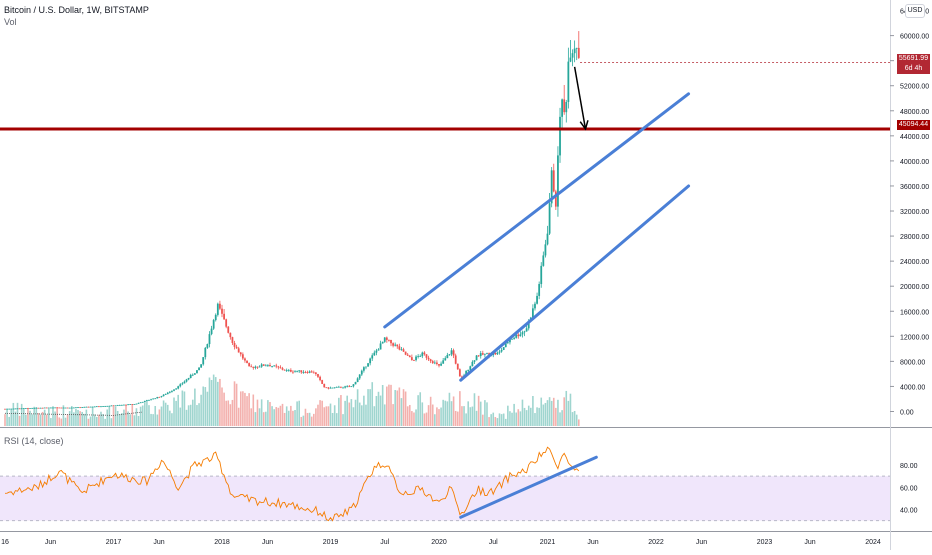 The height and width of the screenshot is (555, 932). What do you see at coordinates (76, 10) in the screenshot?
I see `symbol-title: Bitcoin / U.S. Dollar, 1W, BITSTAMP` at bounding box center [76, 10].